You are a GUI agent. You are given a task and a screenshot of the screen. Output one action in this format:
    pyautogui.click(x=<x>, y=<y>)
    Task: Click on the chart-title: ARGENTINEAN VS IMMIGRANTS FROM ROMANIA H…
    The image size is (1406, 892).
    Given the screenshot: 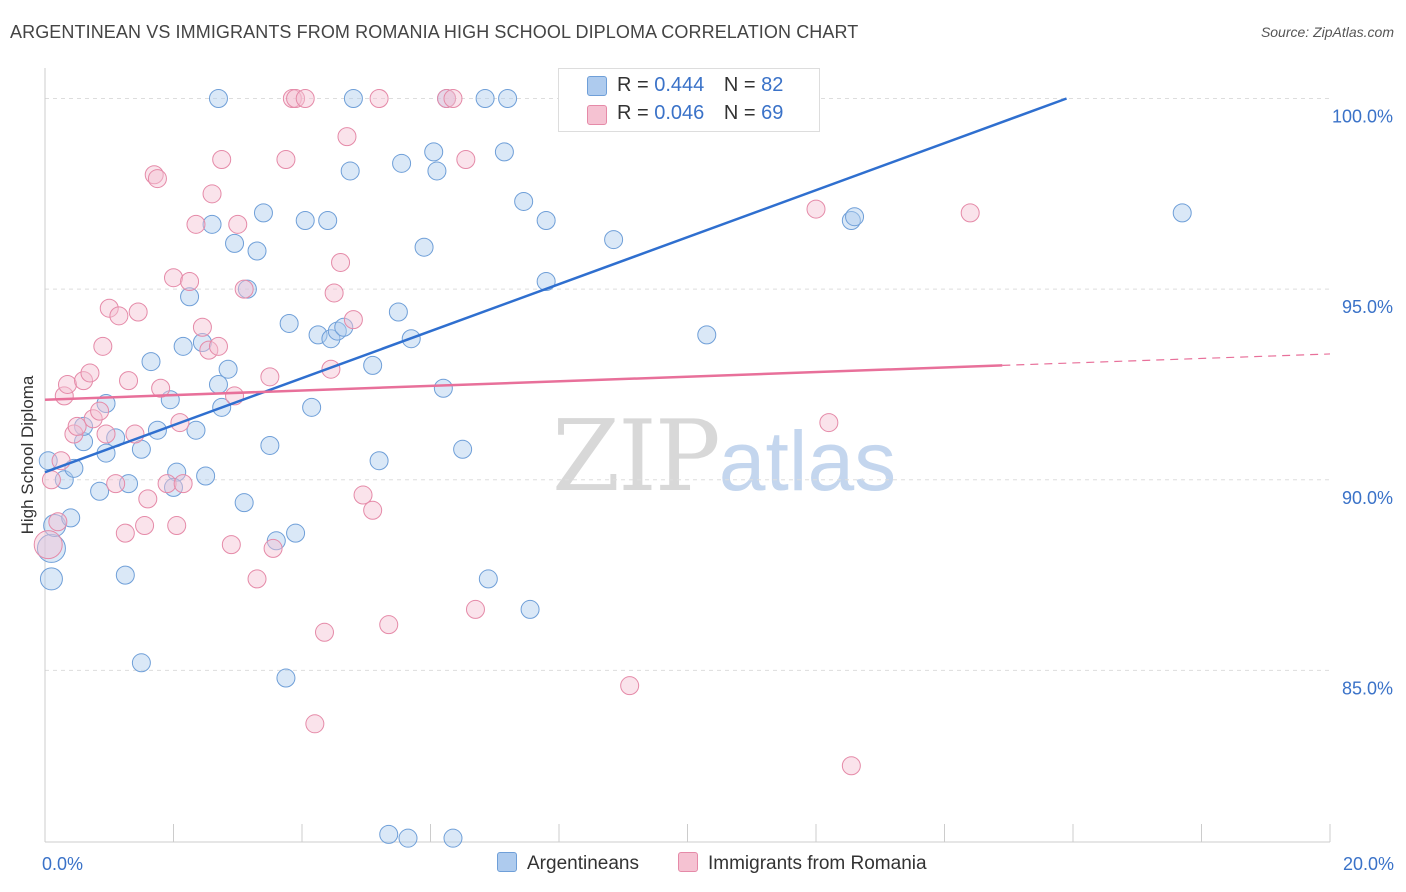 What is the action you would take?
    pyautogui.click(x=434, y=32)
    